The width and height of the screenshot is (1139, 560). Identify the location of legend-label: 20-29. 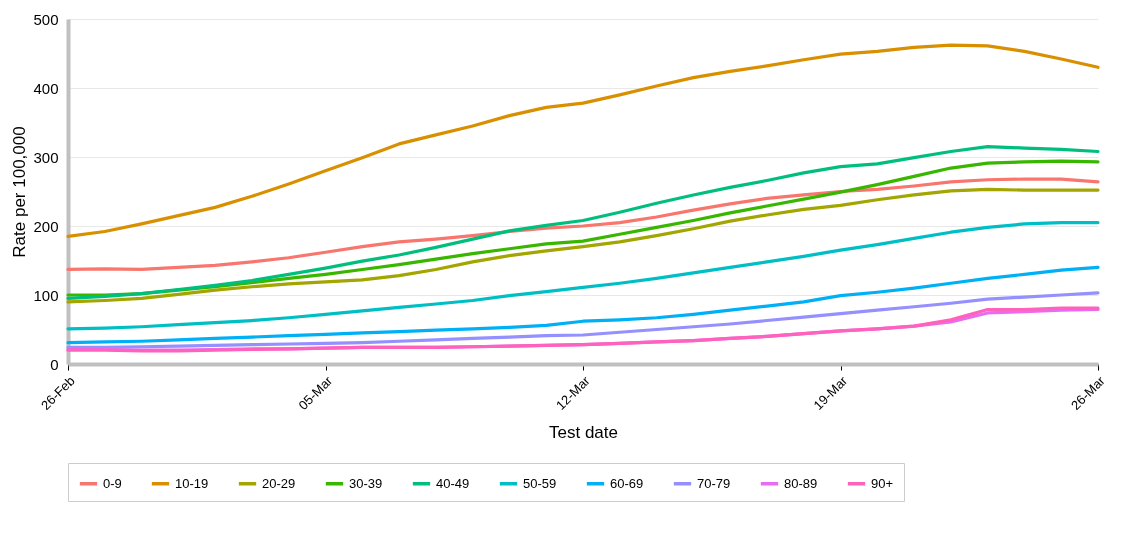
(279, 483).